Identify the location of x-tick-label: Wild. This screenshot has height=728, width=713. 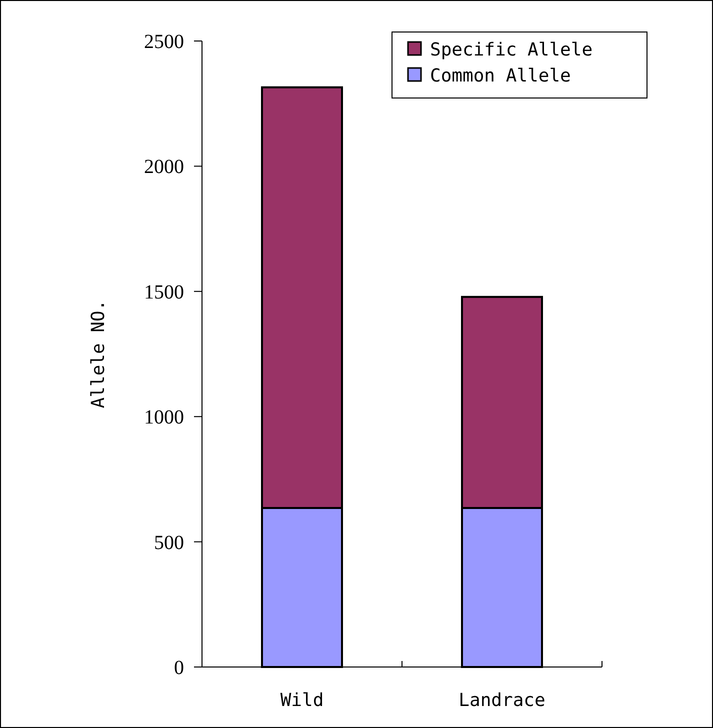
(302, 700).